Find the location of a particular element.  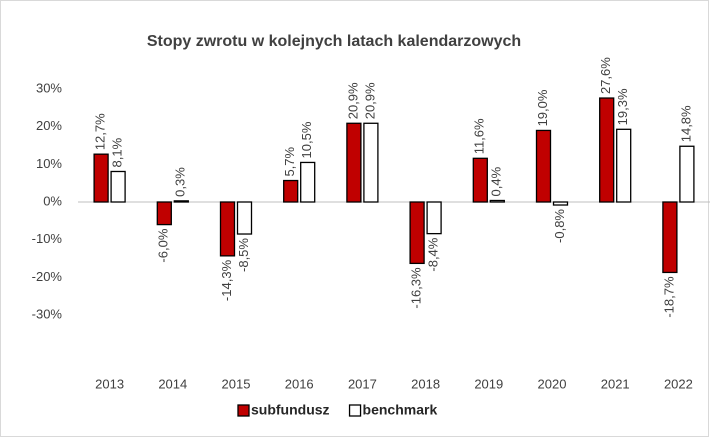

y-tick-label: 20% is located at coordinates (49, 125).